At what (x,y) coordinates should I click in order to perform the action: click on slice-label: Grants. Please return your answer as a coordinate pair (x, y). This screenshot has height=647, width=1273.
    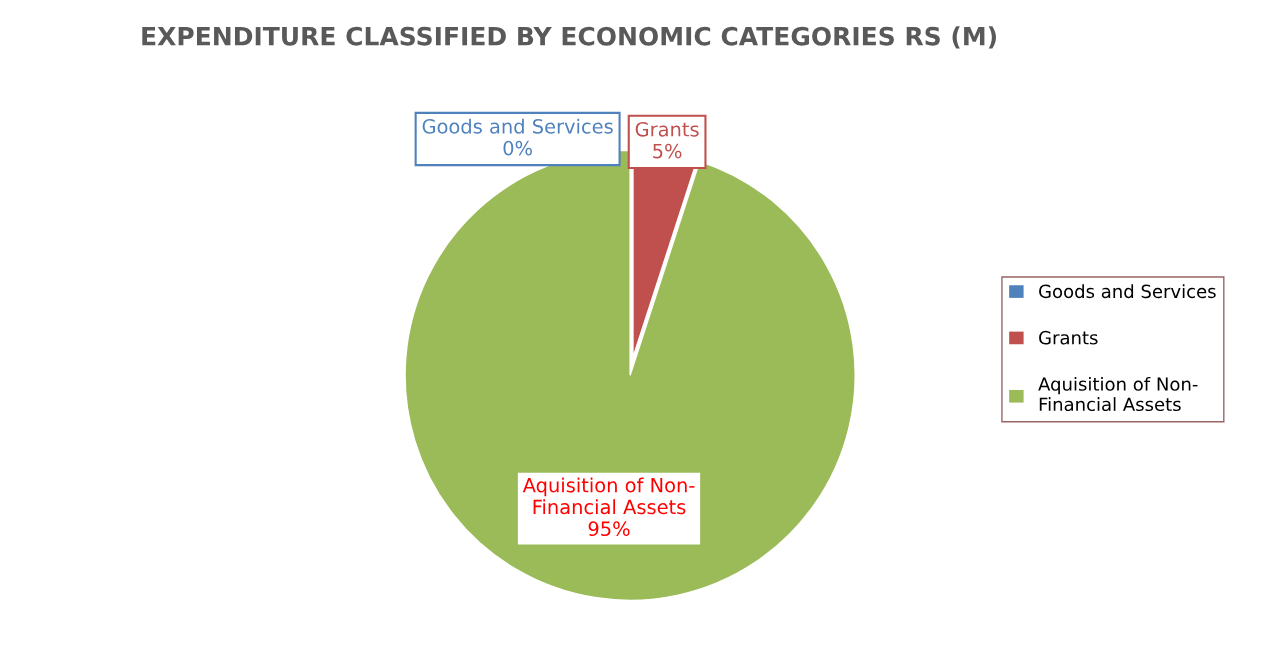
    Looking at the image, I should click on (667, 129).